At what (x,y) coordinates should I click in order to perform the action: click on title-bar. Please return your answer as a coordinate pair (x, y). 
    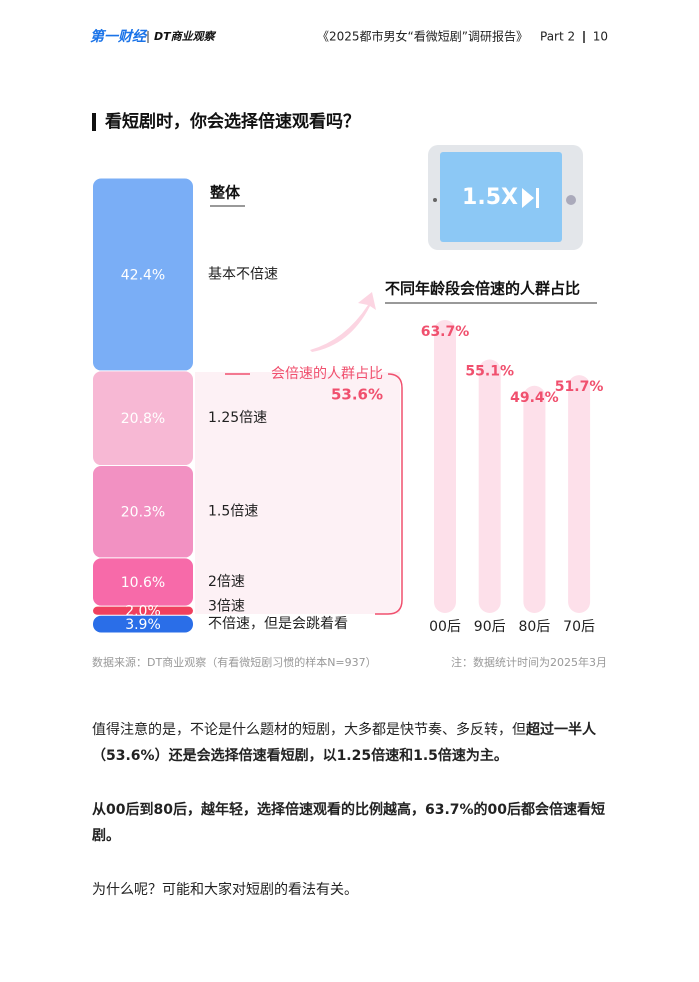
    Looking at the image, I should click on (94, 122).